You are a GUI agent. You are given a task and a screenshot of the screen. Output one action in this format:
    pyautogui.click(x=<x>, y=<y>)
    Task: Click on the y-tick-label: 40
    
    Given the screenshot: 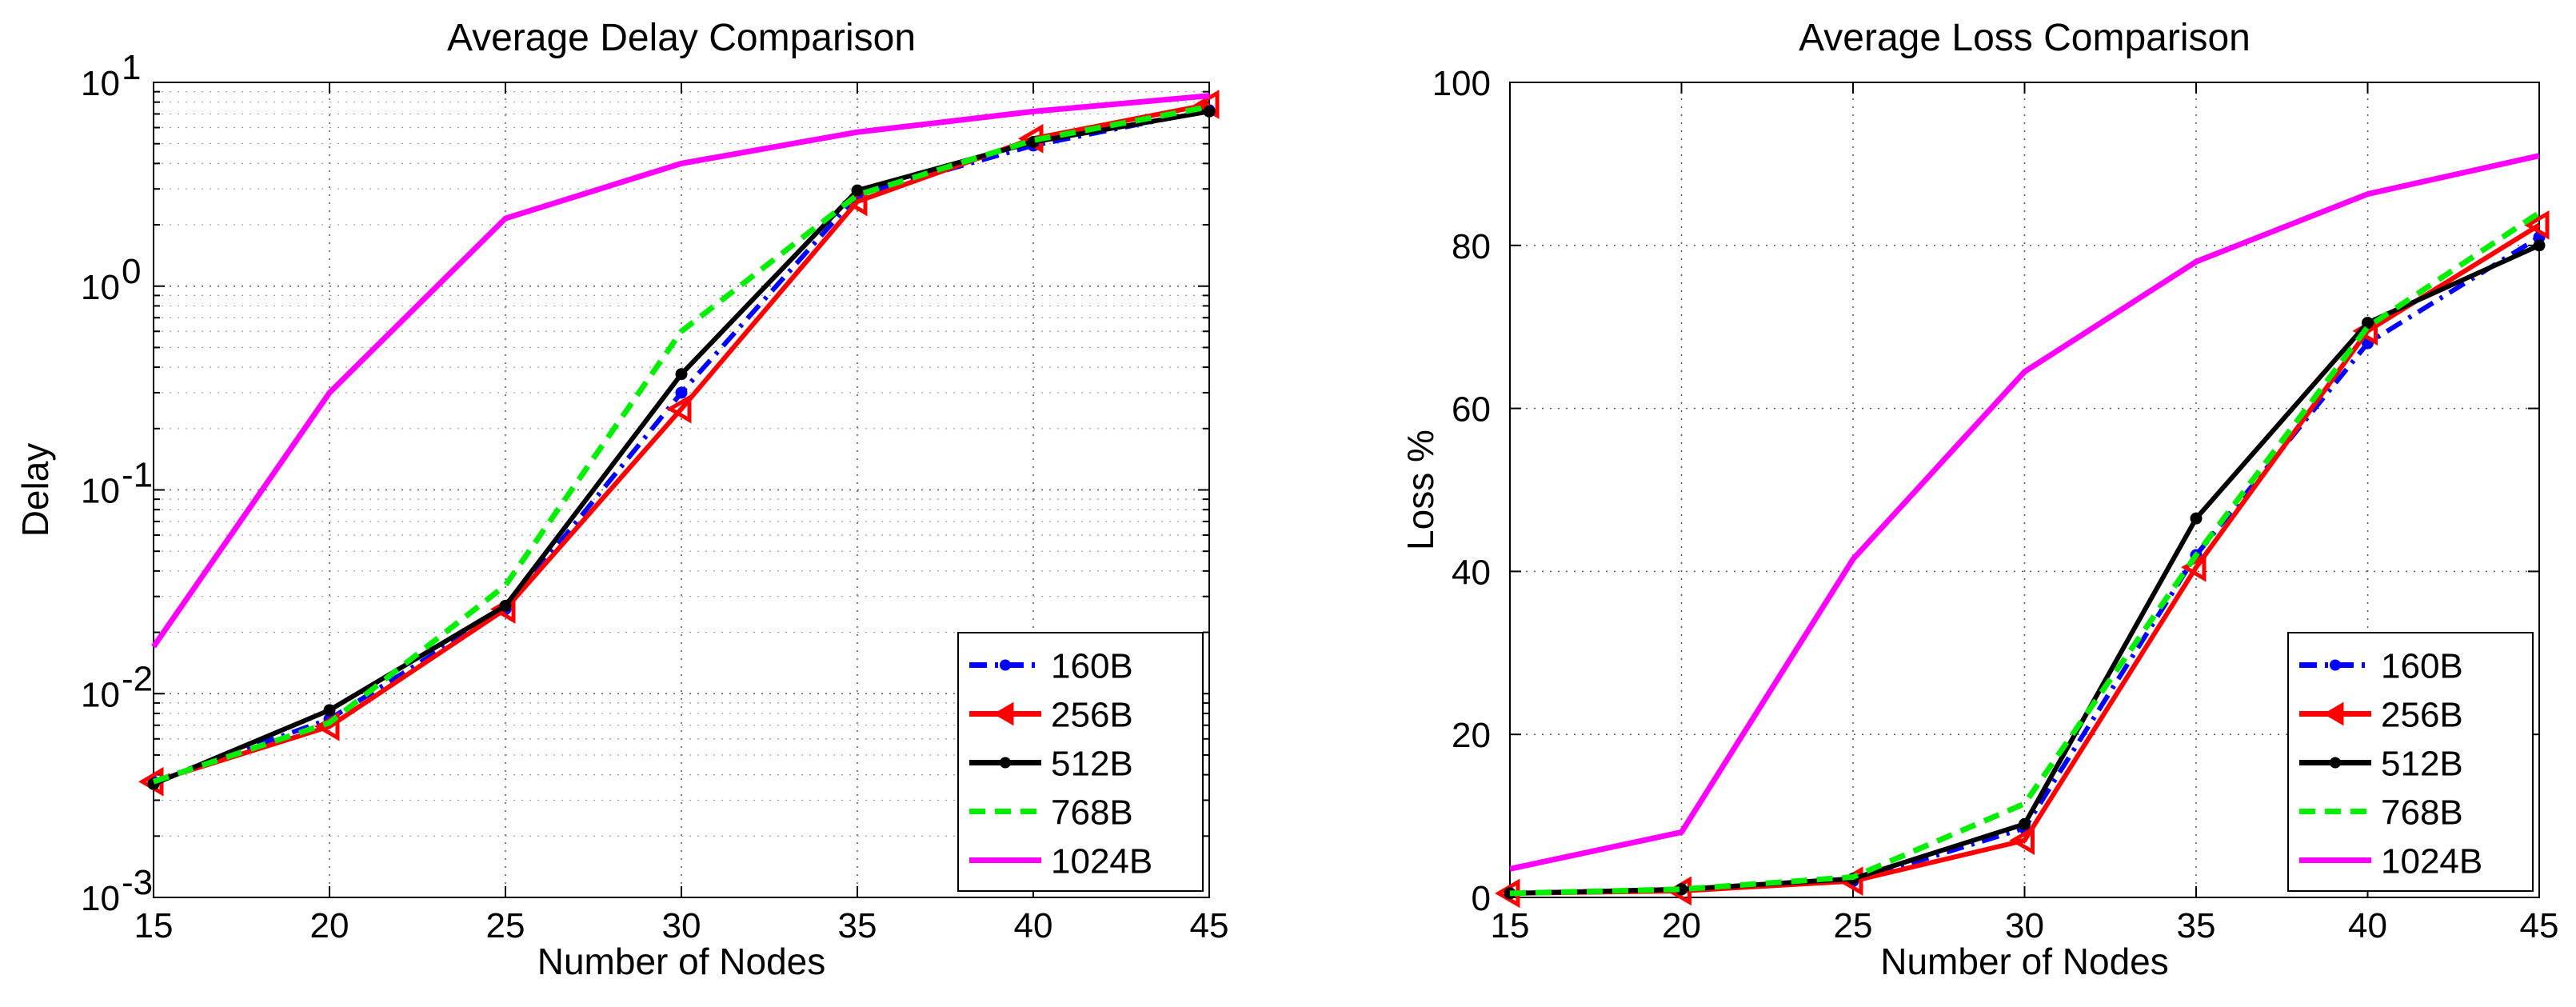 What is the action you would take?
    pyautogui.click(x=1471, y=572)
    